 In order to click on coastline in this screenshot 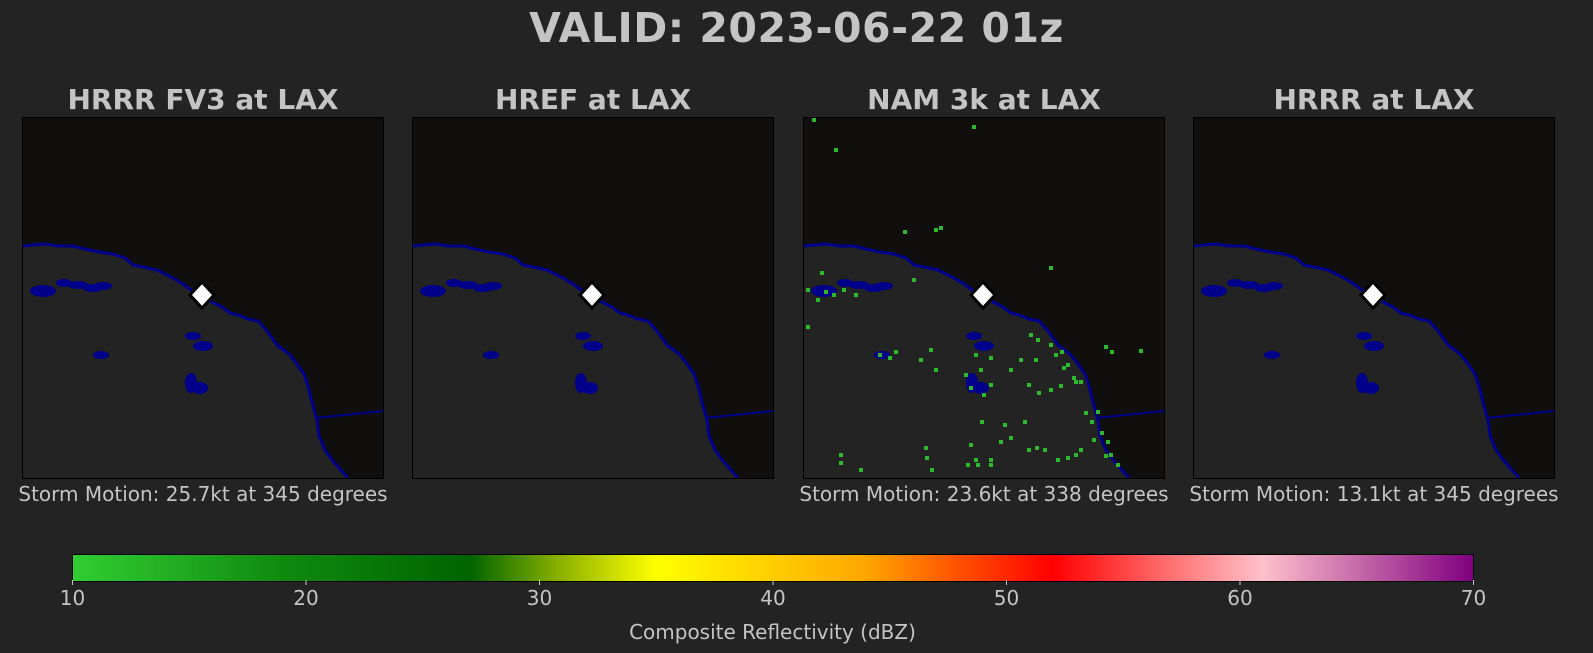, I will do `click(186, 360)`.